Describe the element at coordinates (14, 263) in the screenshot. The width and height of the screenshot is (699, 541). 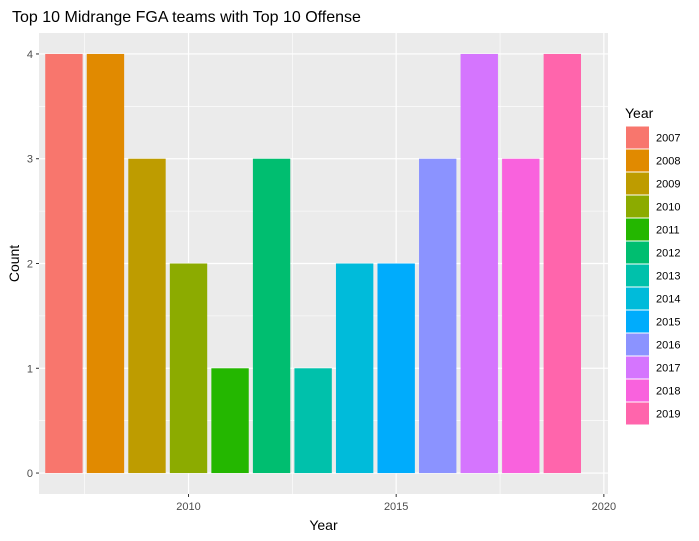
I see `y-axis-title: Count` at that location.